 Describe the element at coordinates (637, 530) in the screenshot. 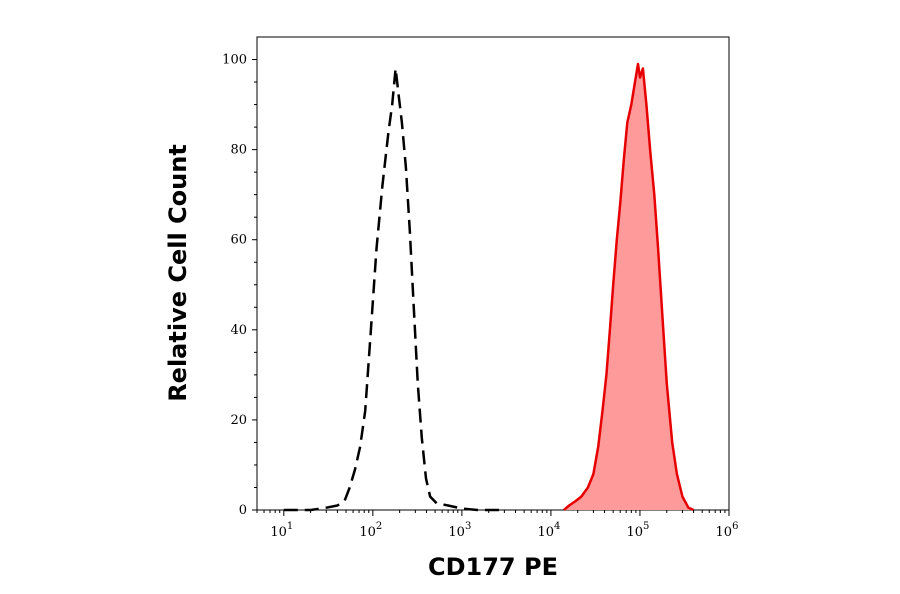

I see `x-tick-label-4: 10⁵` at that location.